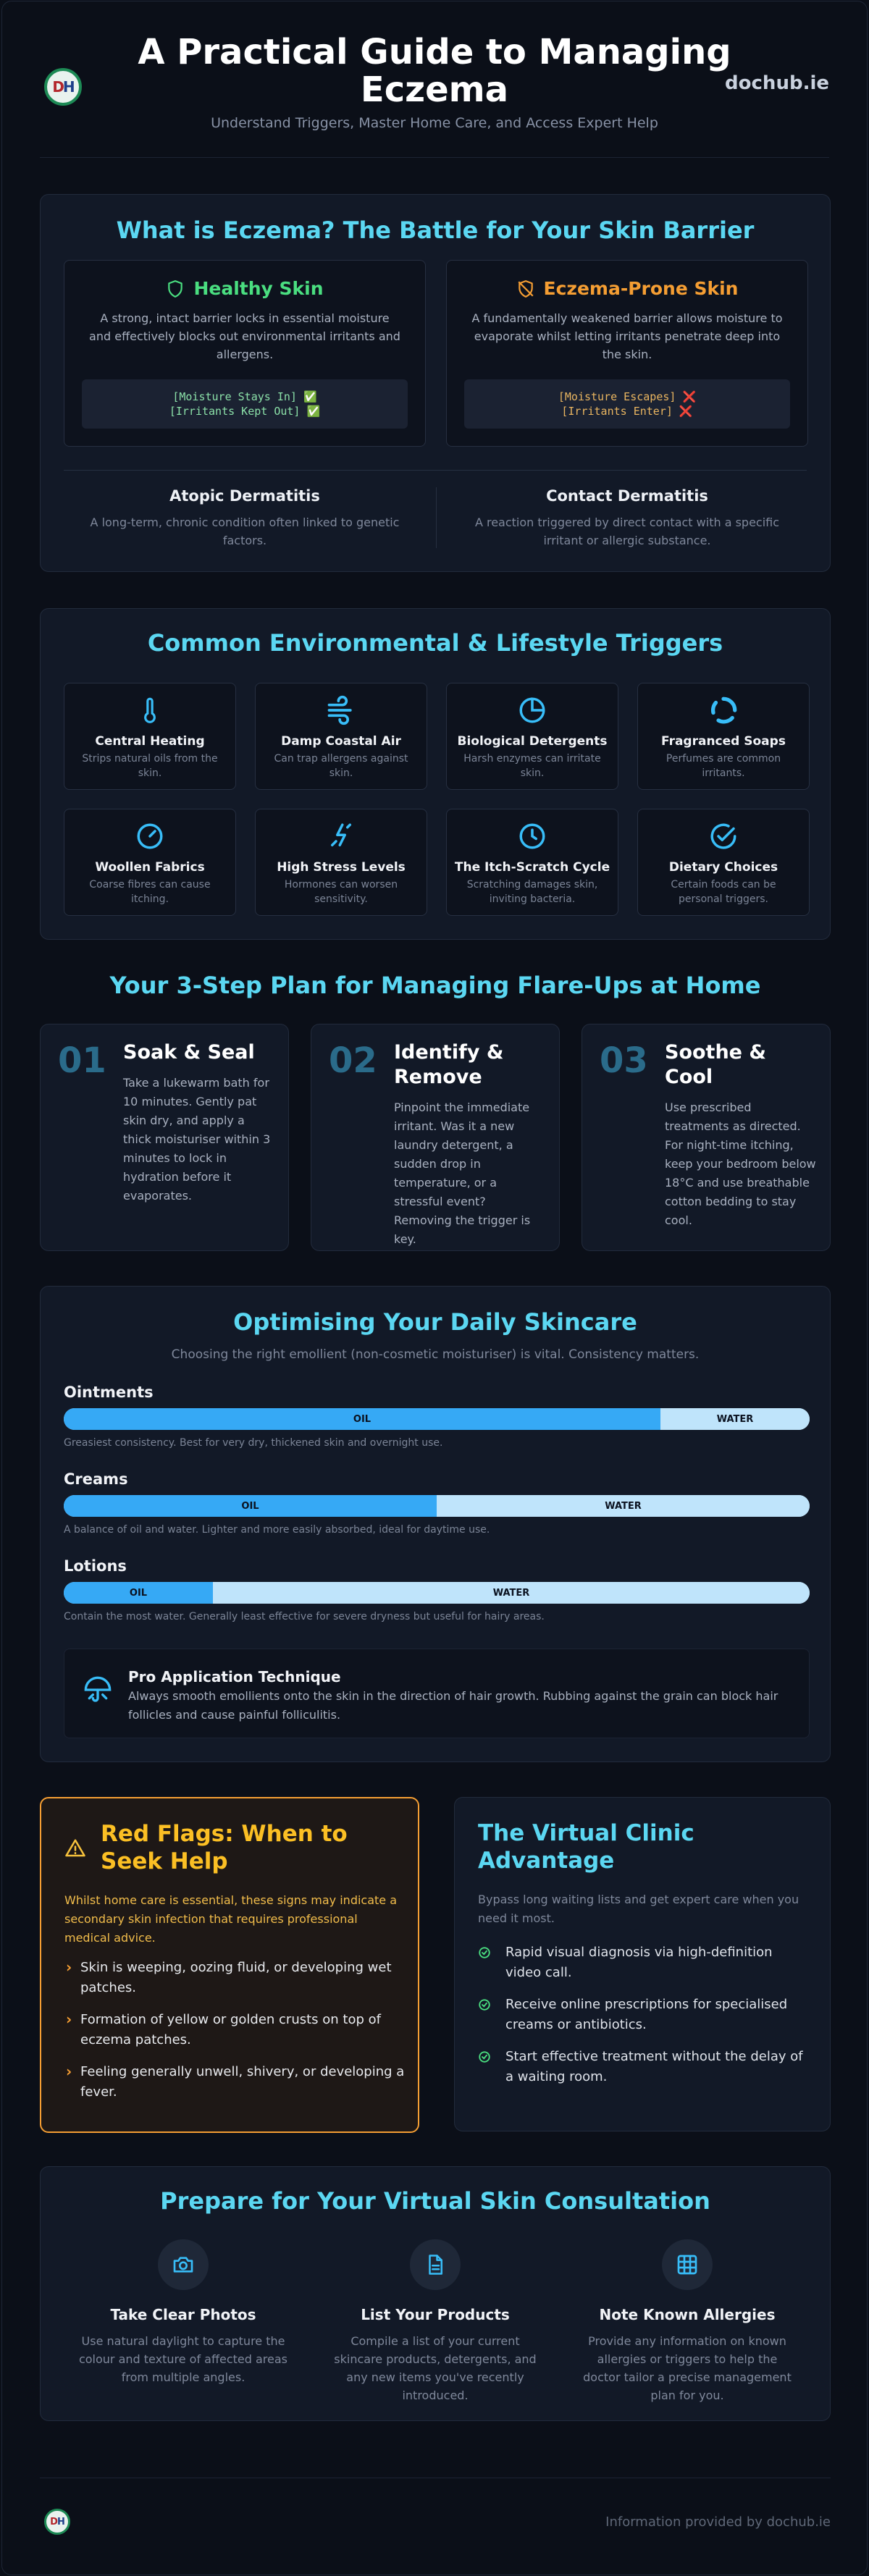  I want to click on trigger-title: Biological Detergents, so click(532, 741).